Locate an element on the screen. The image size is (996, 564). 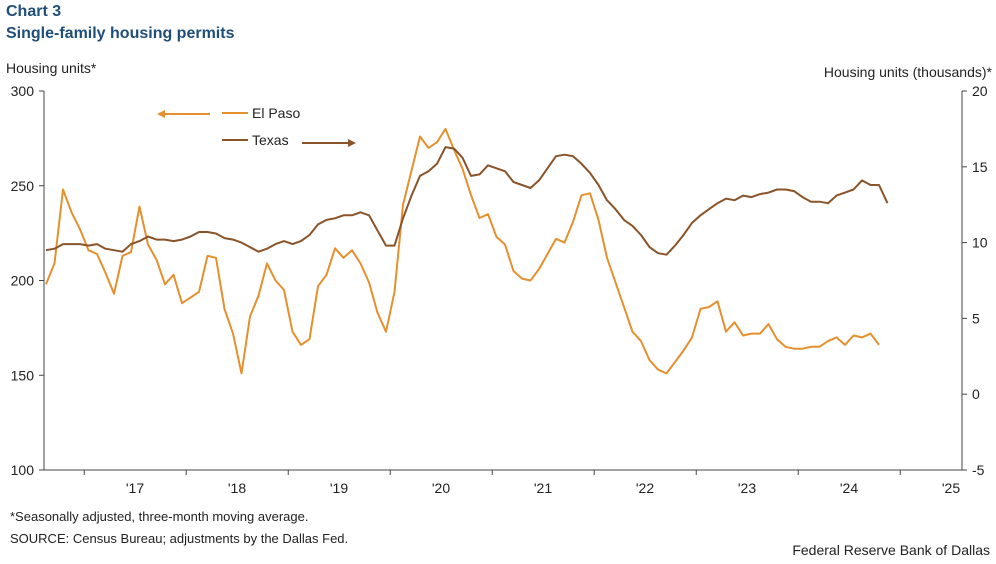
chart-number: Chart 3 is located at coordinates (34, 11).